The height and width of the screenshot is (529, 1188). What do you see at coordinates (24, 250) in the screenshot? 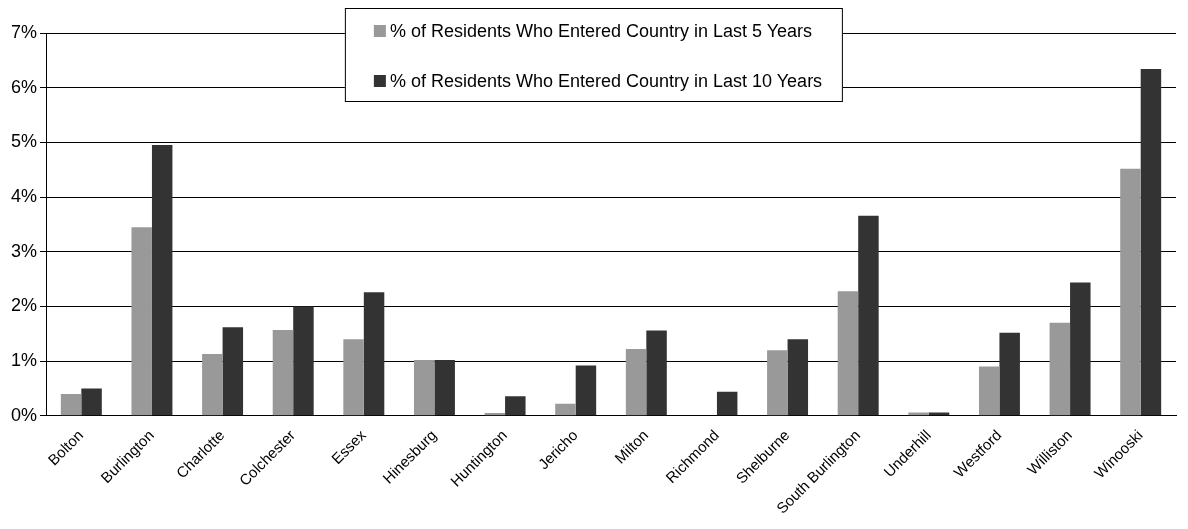
I see `y-tick-label: 3%` at bounding box center [24, 250].